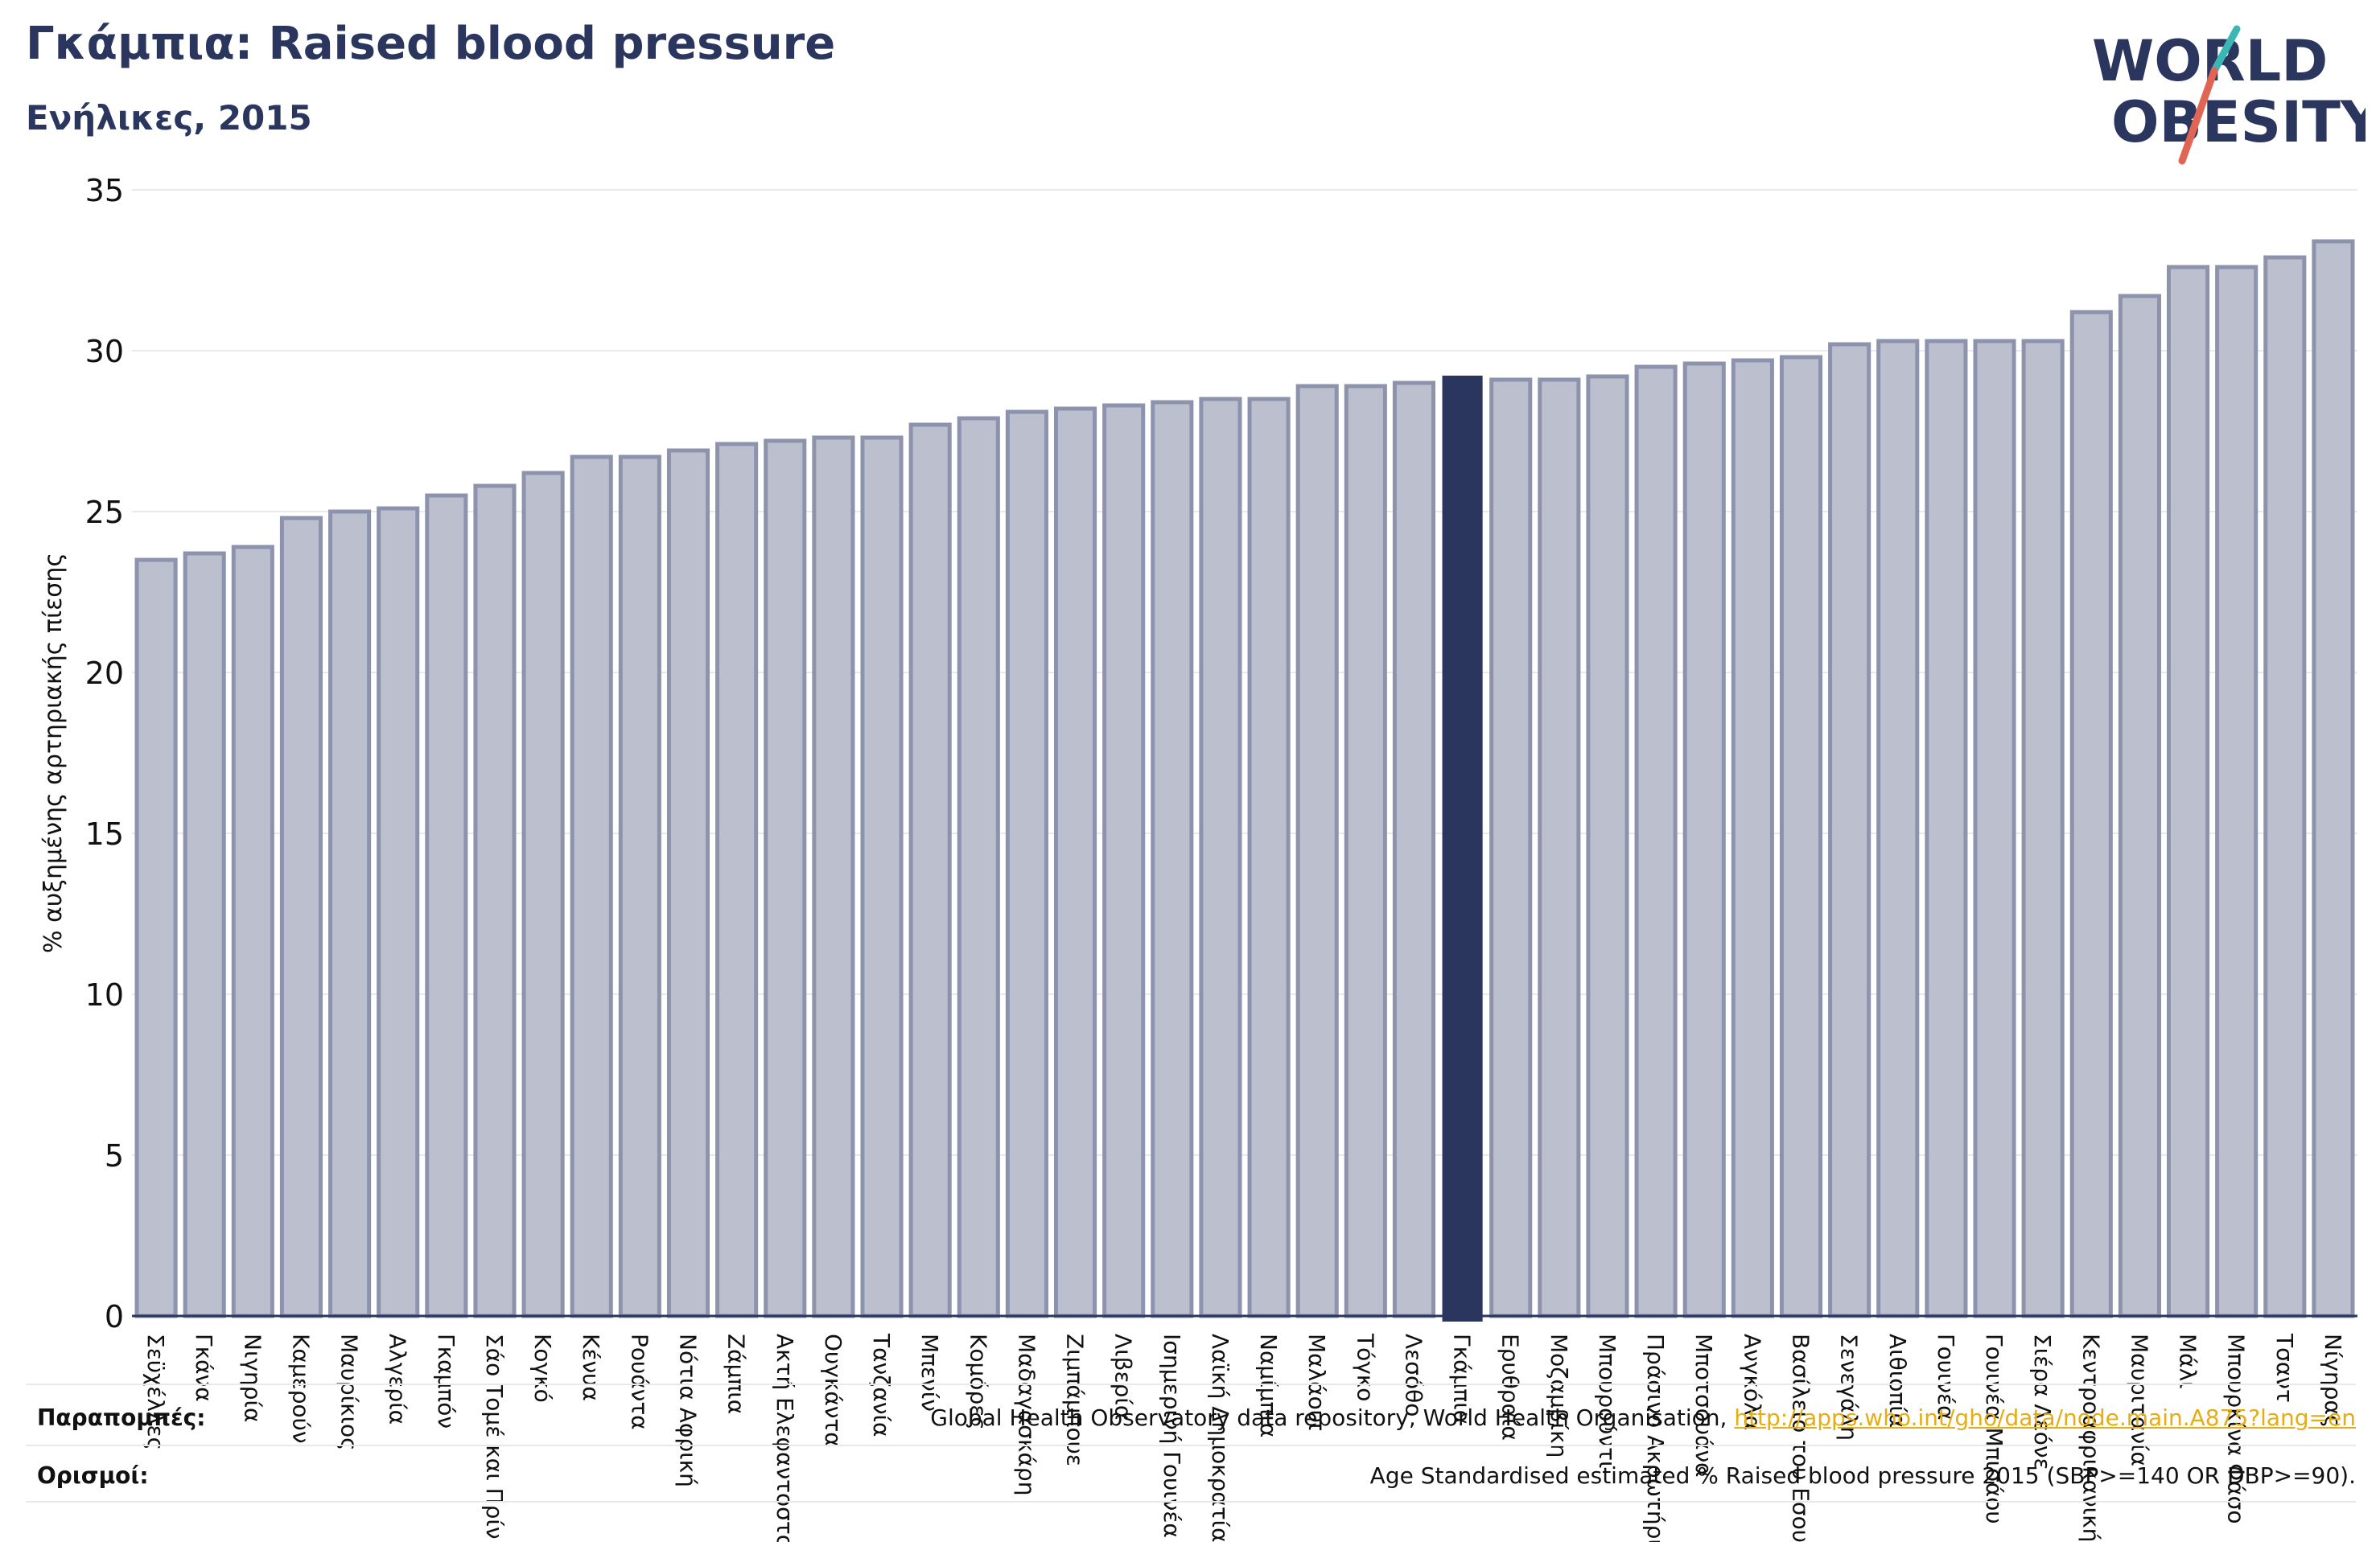  What do you see at coordinates (1075, 1400) in the screenshot?
I see `x-tick-label: Ζιμπάμπουε` at bounding box center [1075, 1400].